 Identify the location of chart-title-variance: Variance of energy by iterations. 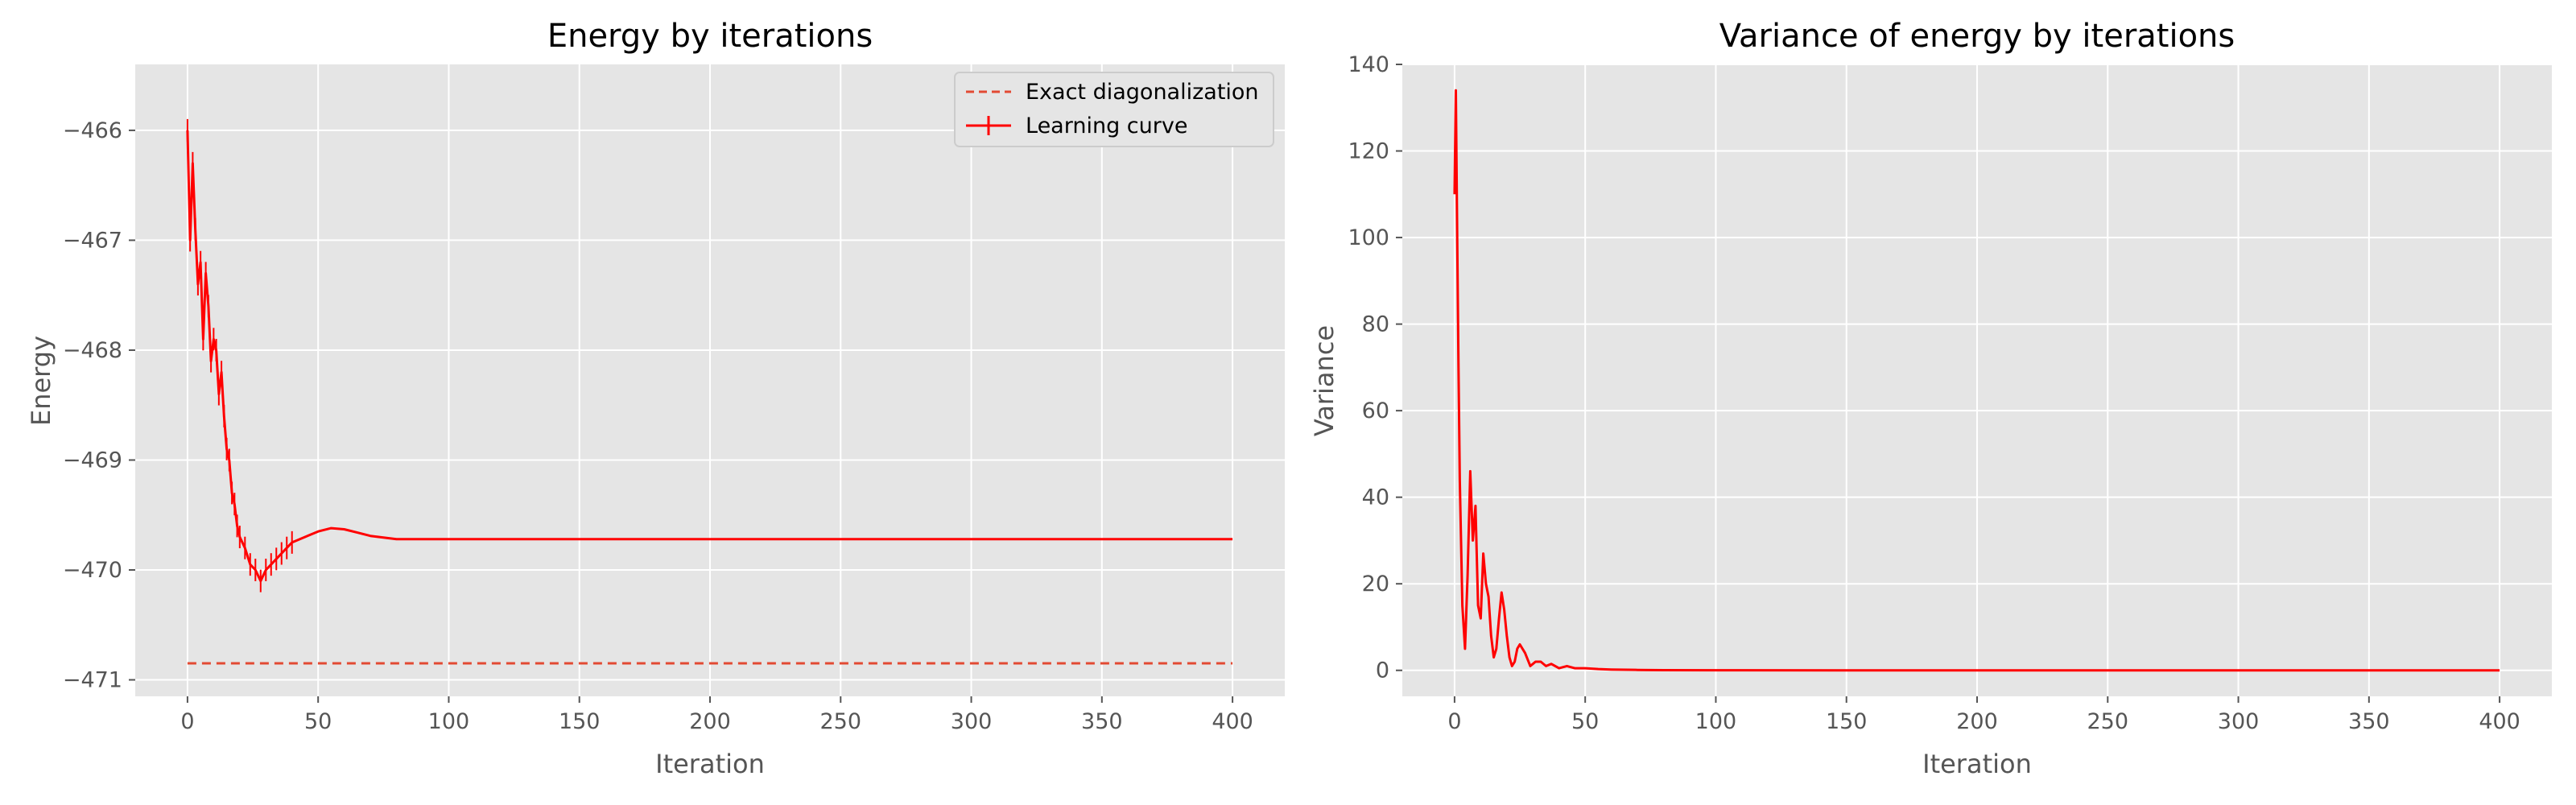
(1977, 36).